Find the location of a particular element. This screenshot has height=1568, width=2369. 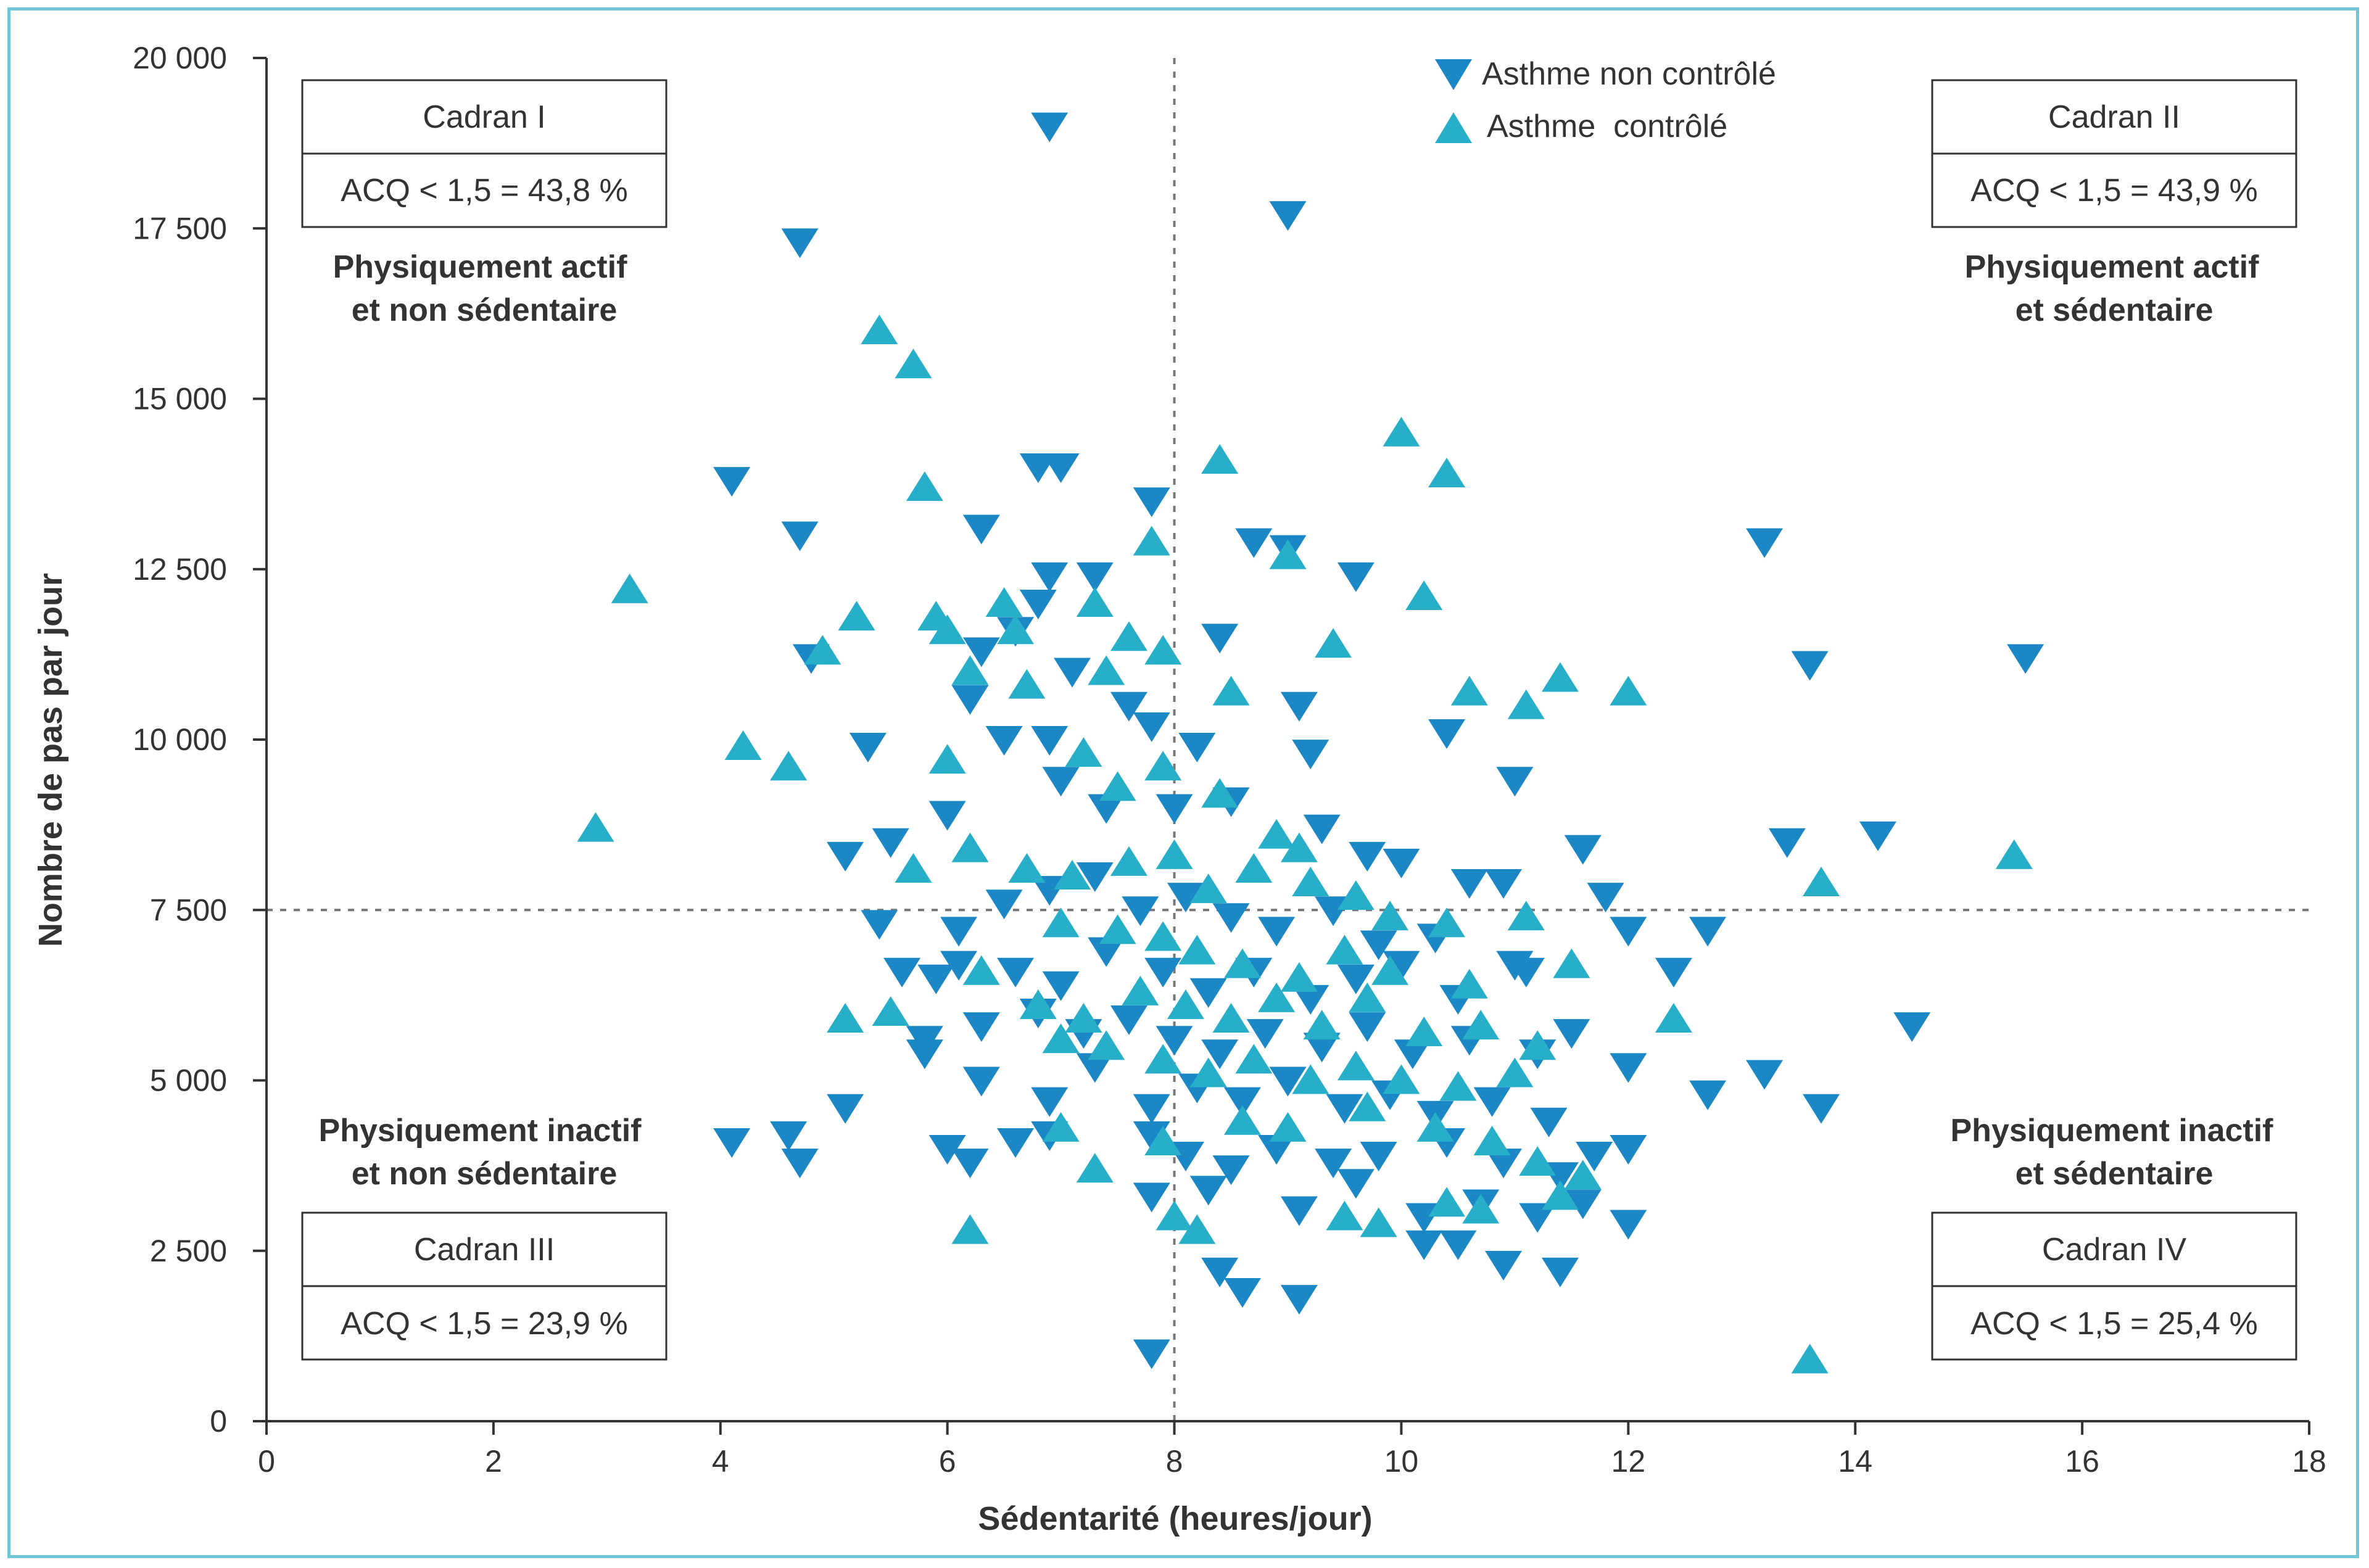

quadrant-2-label-line2: et sédentaire is located at coordinates (2115, 310).